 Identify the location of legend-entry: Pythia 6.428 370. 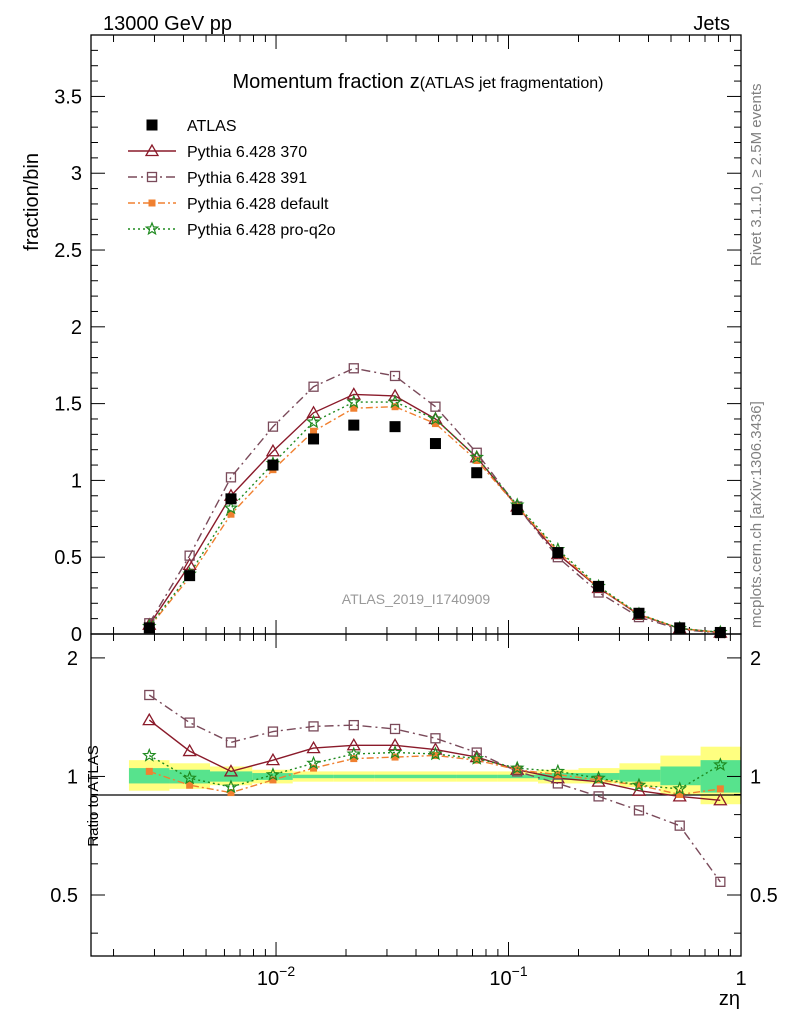
(217, 152).